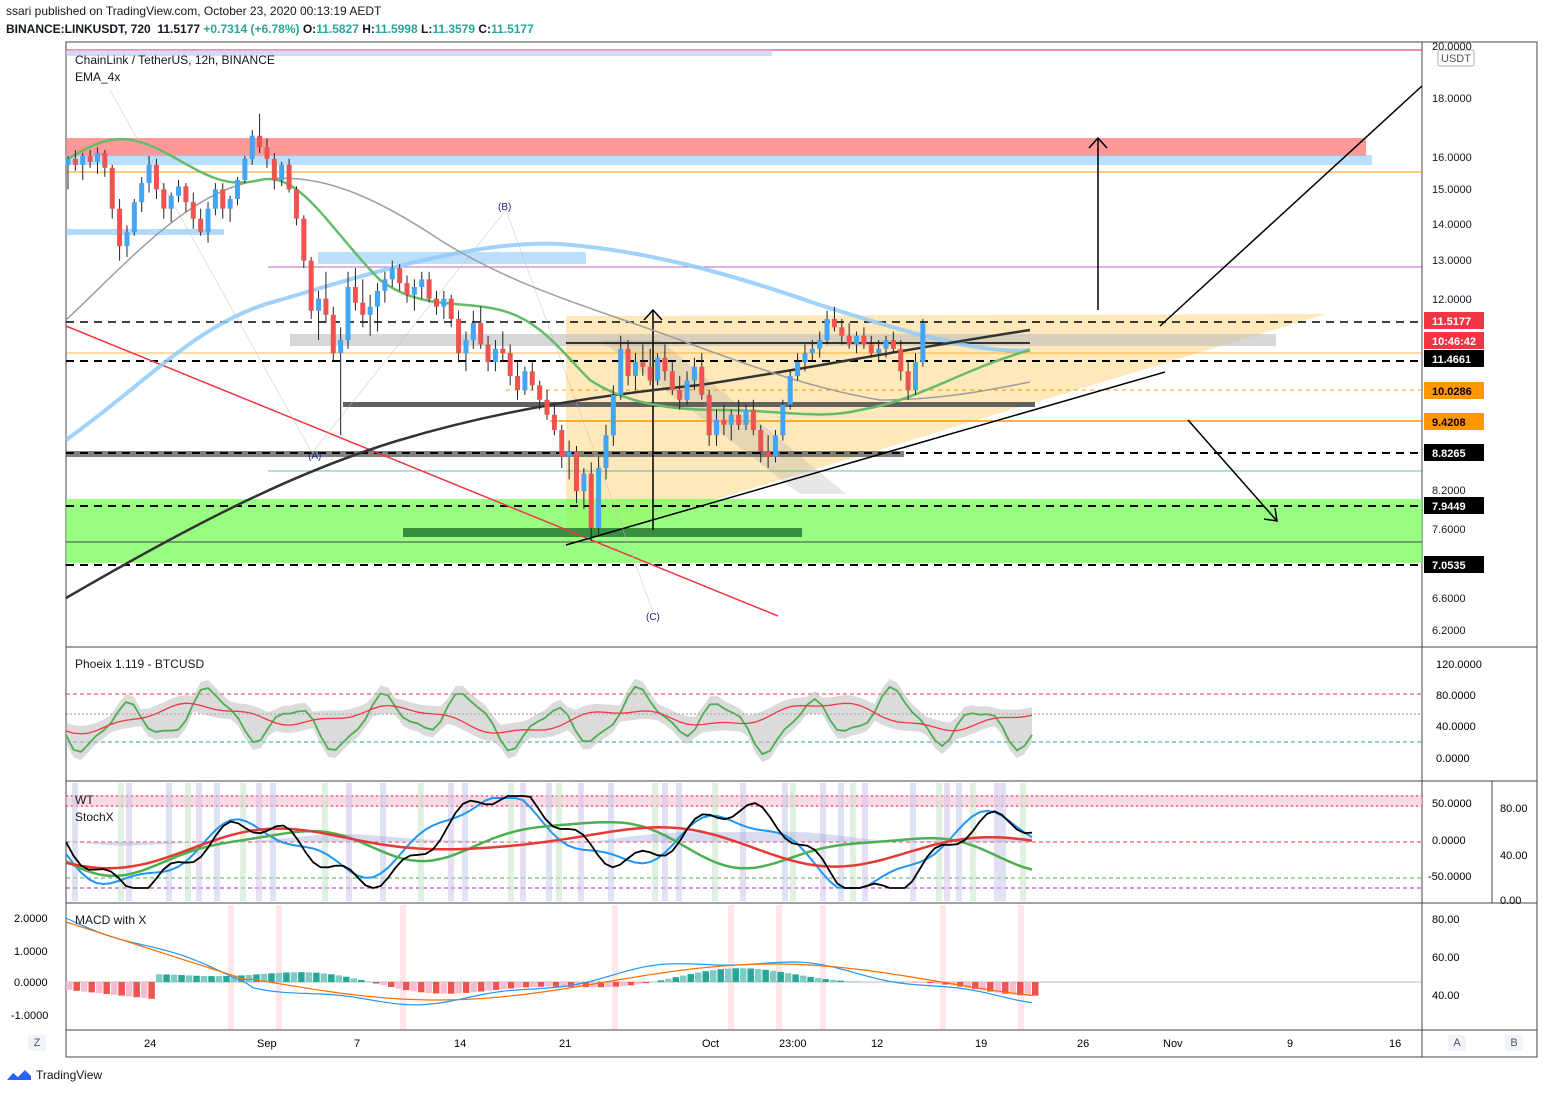  Describe the element at coordinates (1452, 261) in the screenshot. I see `price-tick: 13.0000` at that location.